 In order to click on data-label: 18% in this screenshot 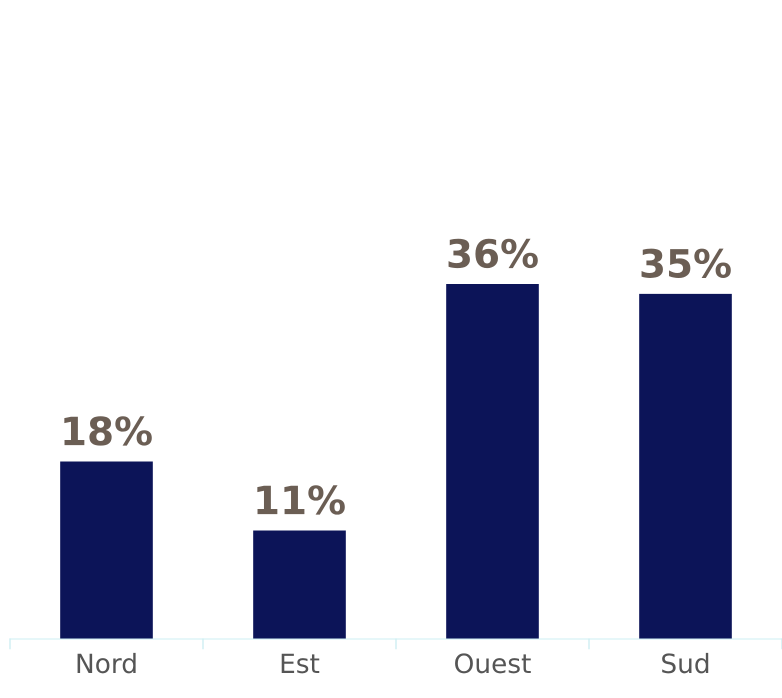, I will do `click(108, 431)`.